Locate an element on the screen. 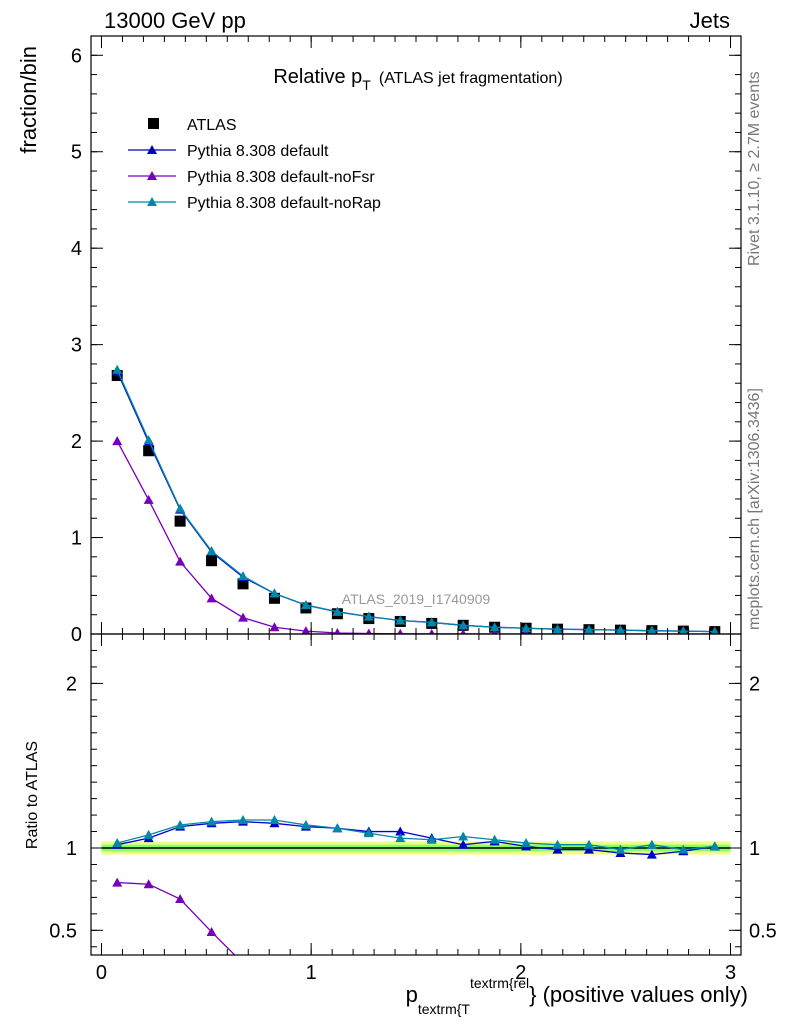 This screenshot has height=1024, width=786. legend-label: Pythia 8.308 default-noRap is located at coordinates (284, 203).